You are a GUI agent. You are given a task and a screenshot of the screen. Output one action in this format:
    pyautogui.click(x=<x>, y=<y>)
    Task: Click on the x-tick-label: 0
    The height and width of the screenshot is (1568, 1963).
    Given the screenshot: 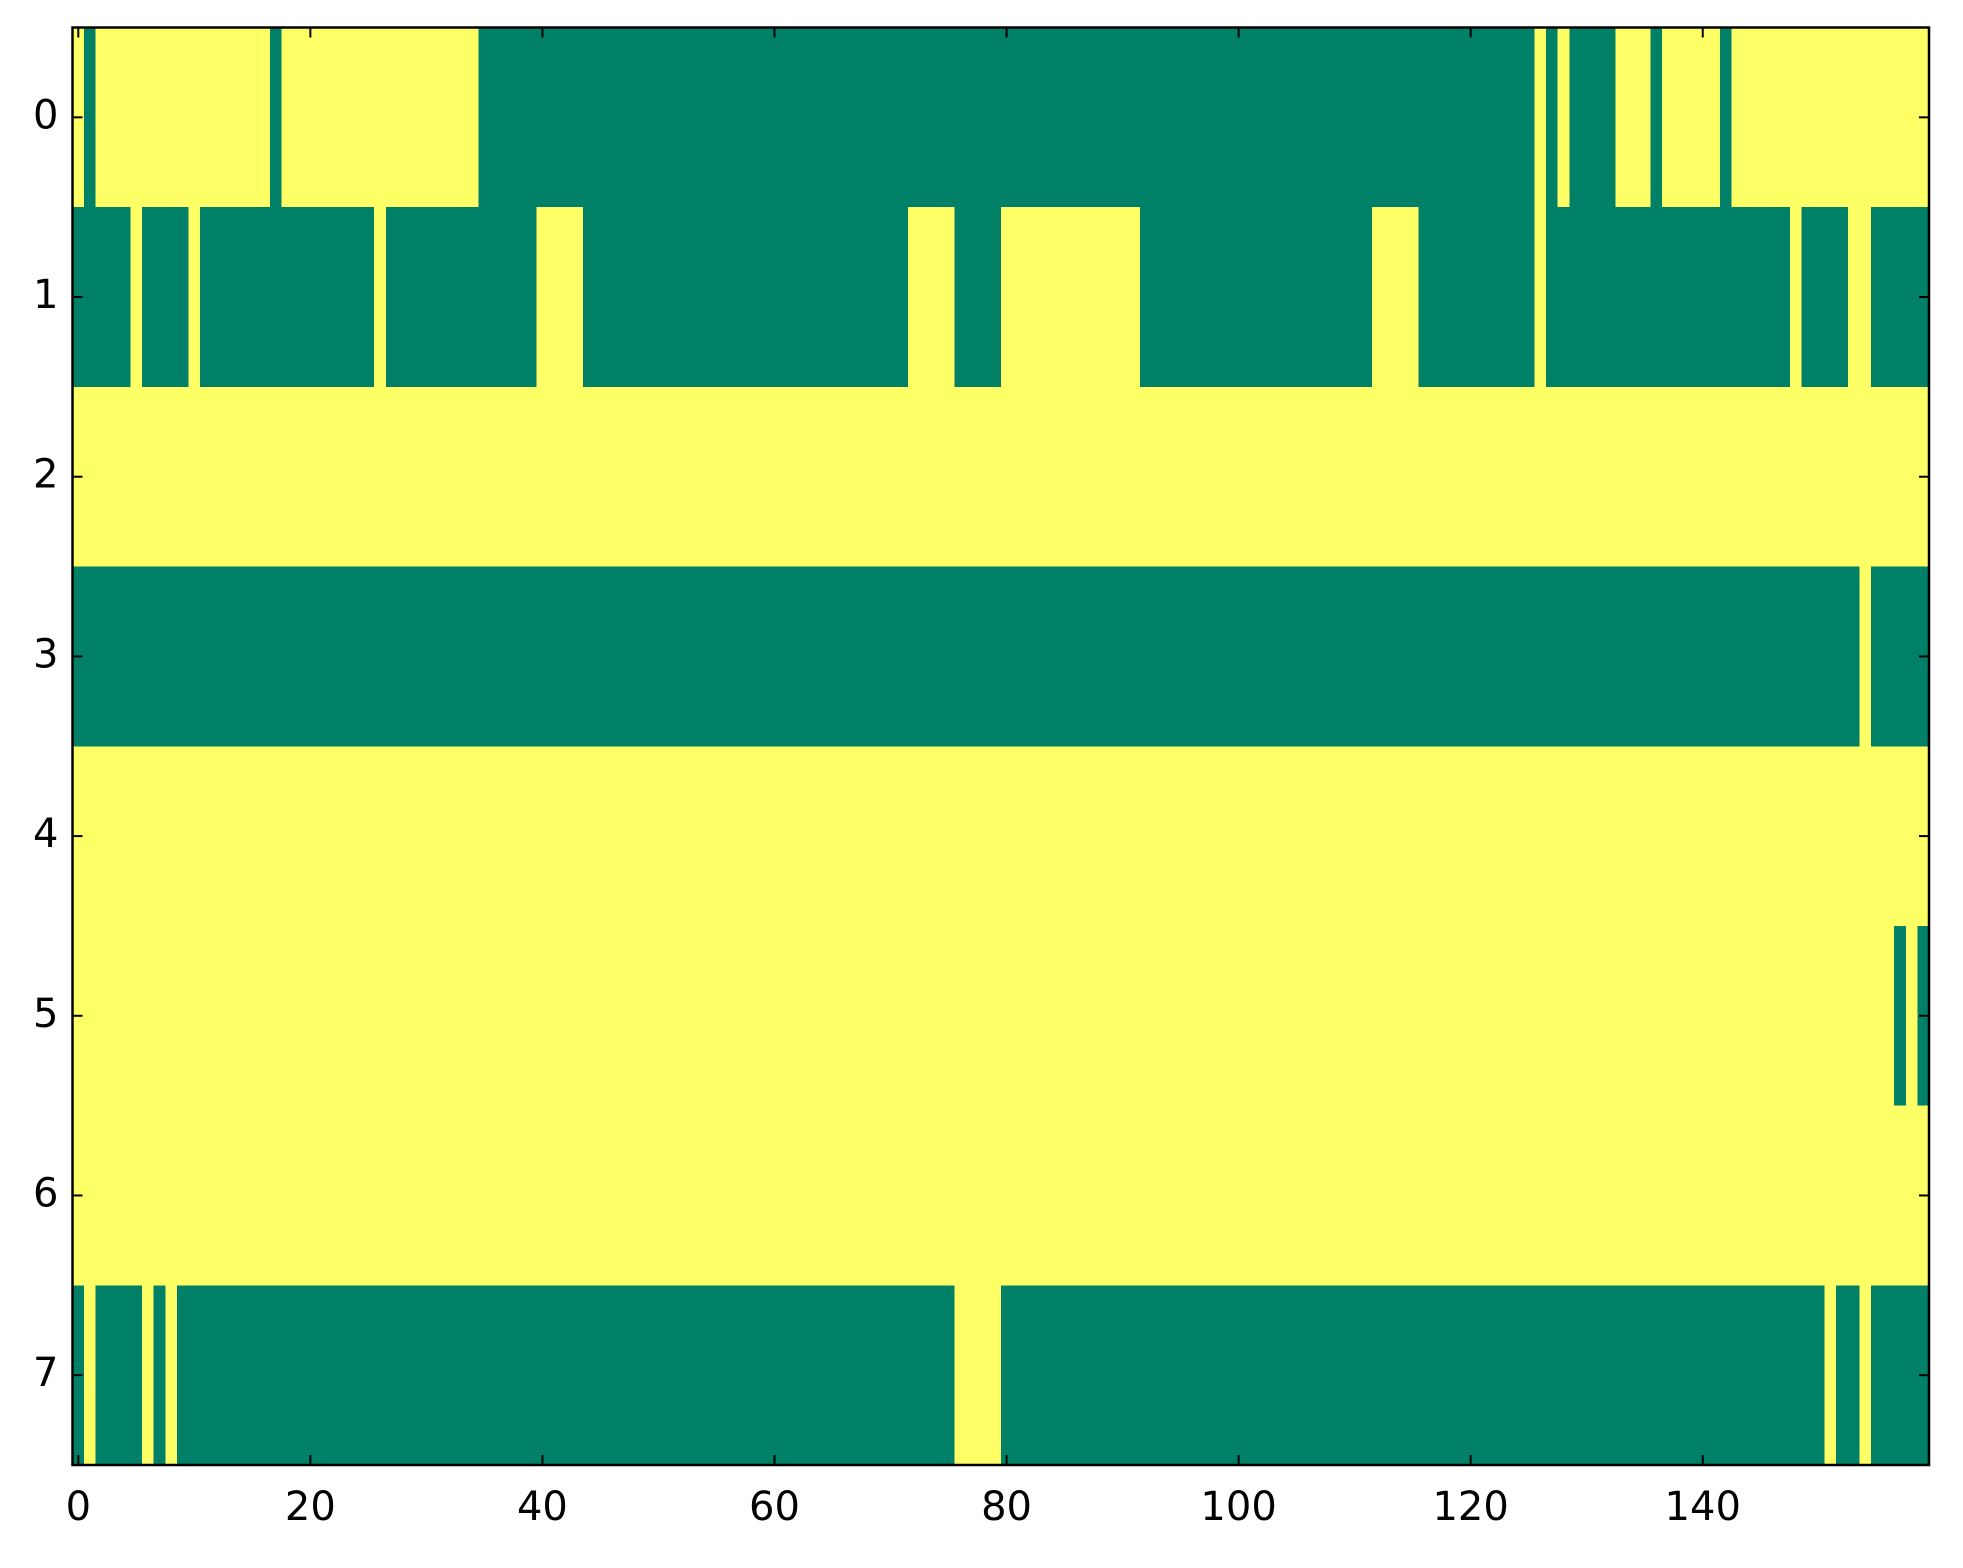 What is the action you would take?
    pyautogui.click(x=78, y=1507)
    